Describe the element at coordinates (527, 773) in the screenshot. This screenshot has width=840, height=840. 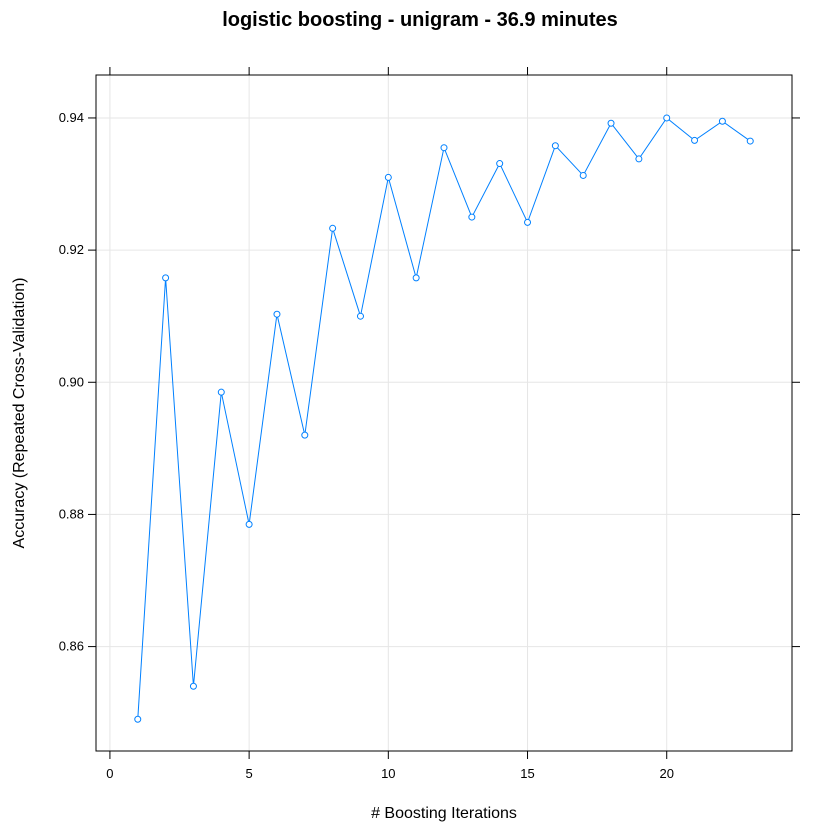
I see `x-tick-label: 15` at that location.